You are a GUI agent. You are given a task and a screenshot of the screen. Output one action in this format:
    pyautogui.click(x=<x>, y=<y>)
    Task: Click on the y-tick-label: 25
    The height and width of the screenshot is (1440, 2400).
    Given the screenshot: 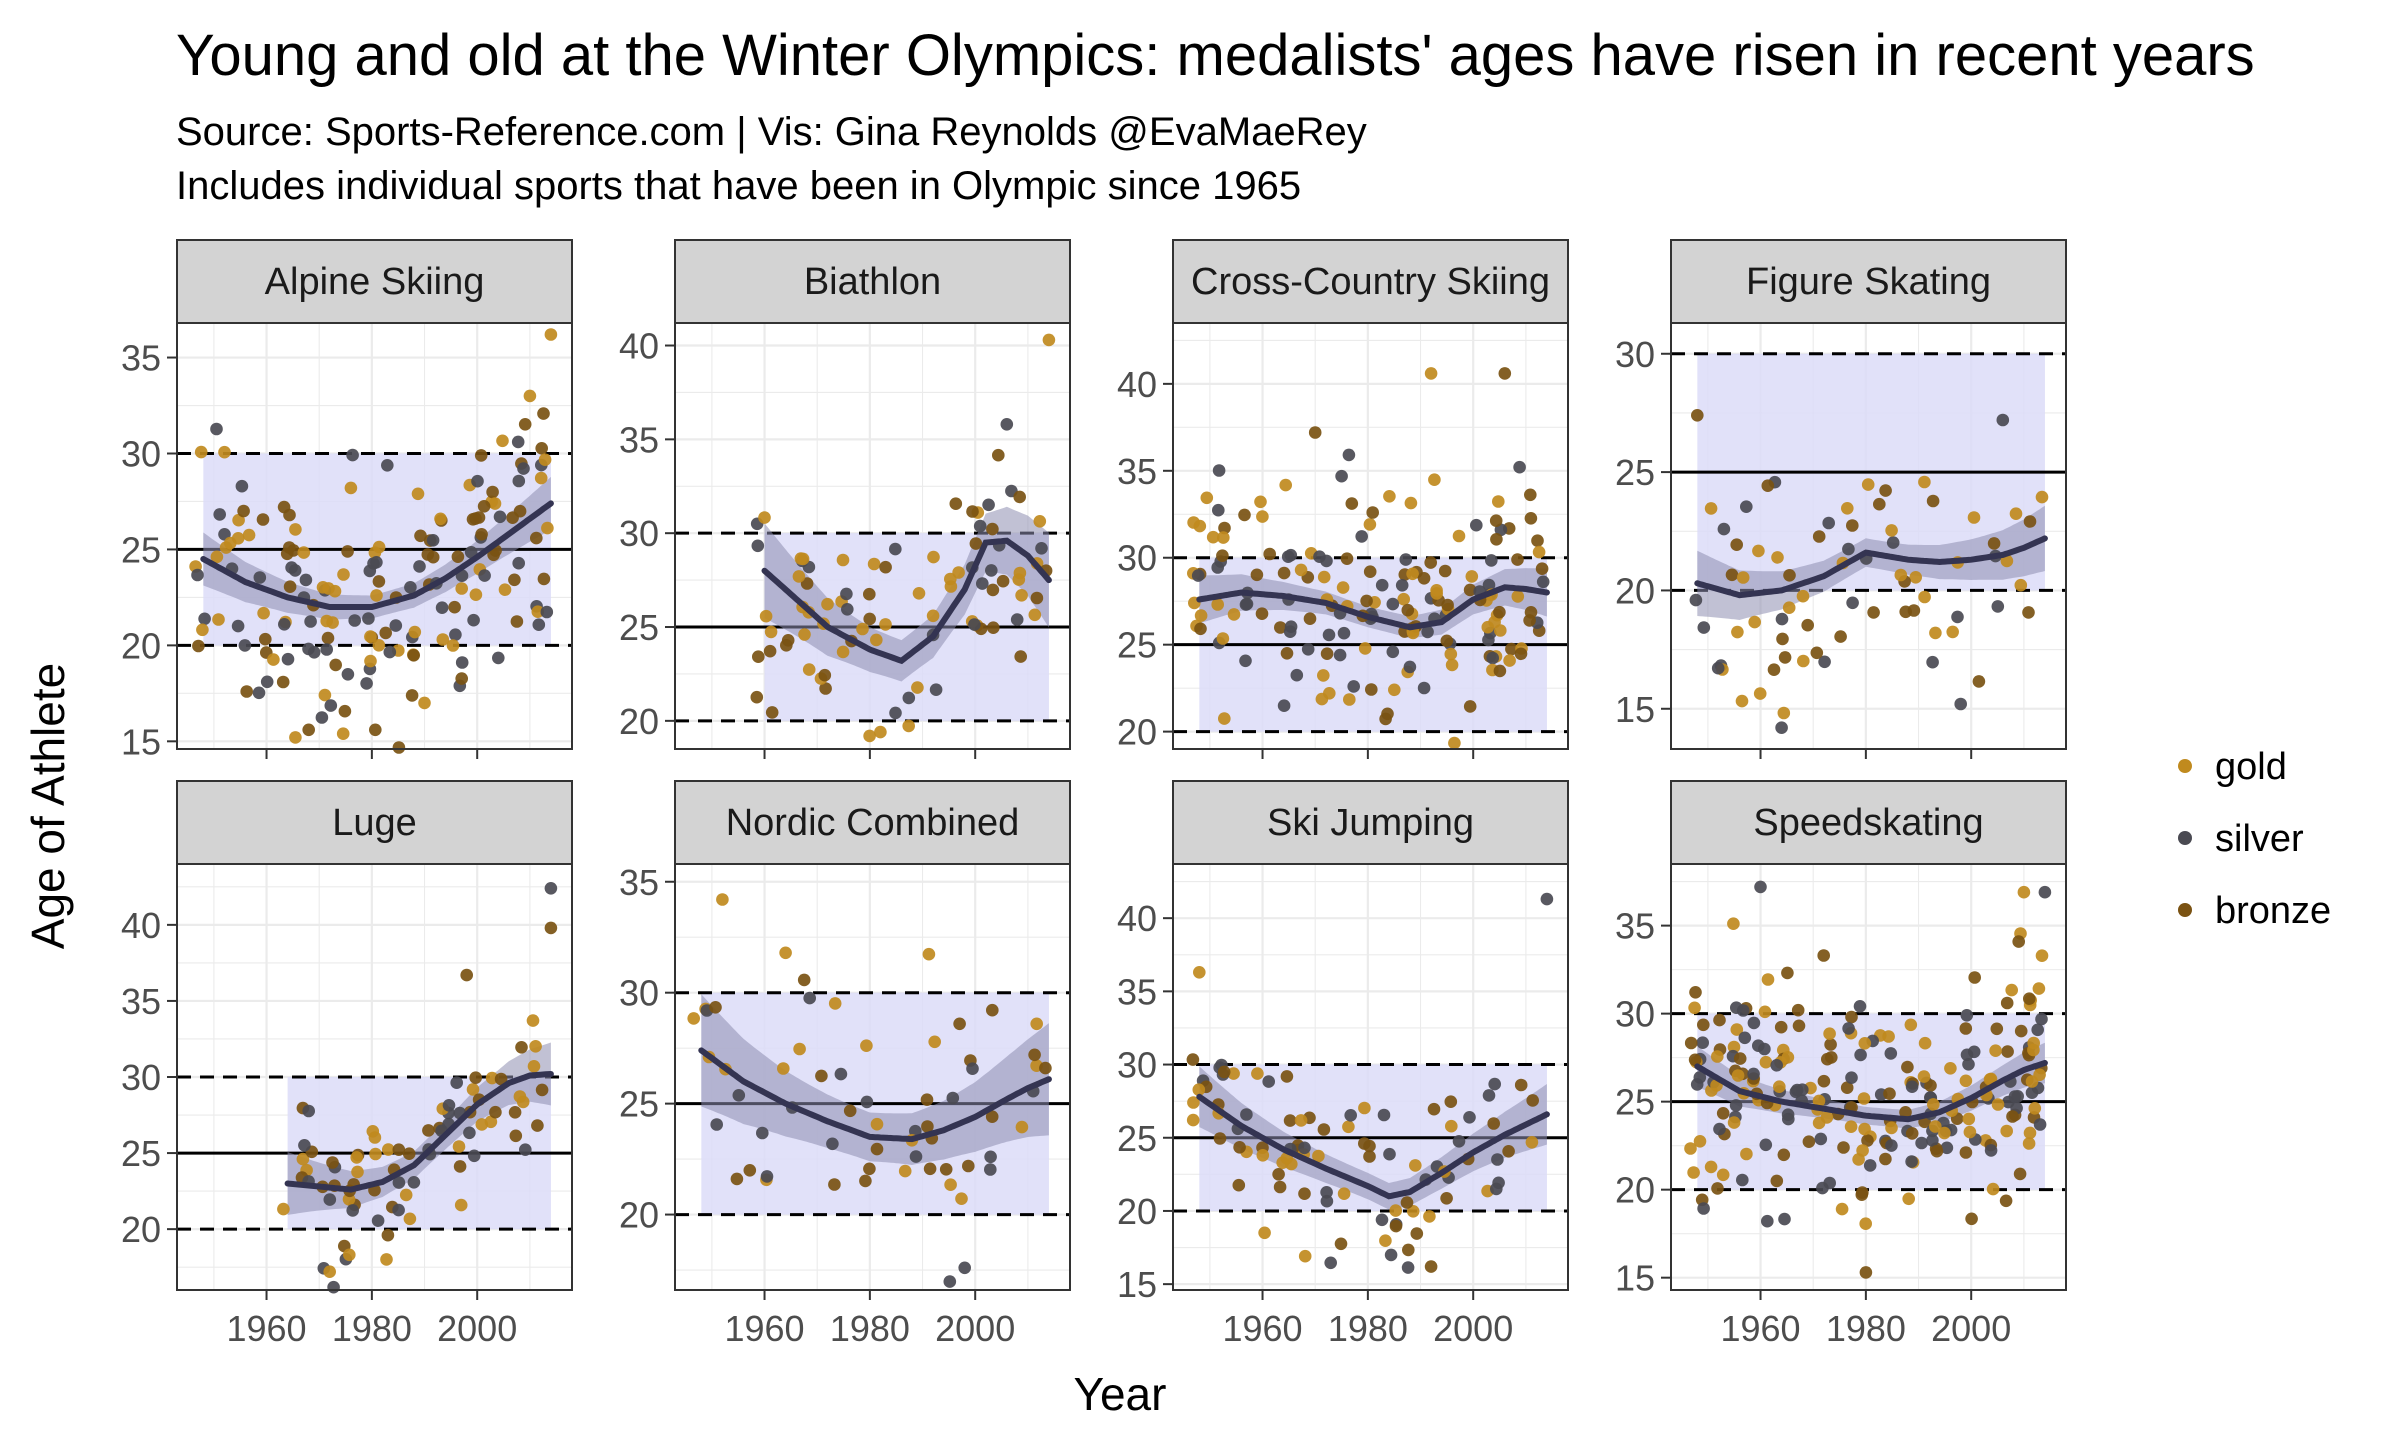 What is the action you would take?
    pyautogui.click(x=1137, y=645)
    